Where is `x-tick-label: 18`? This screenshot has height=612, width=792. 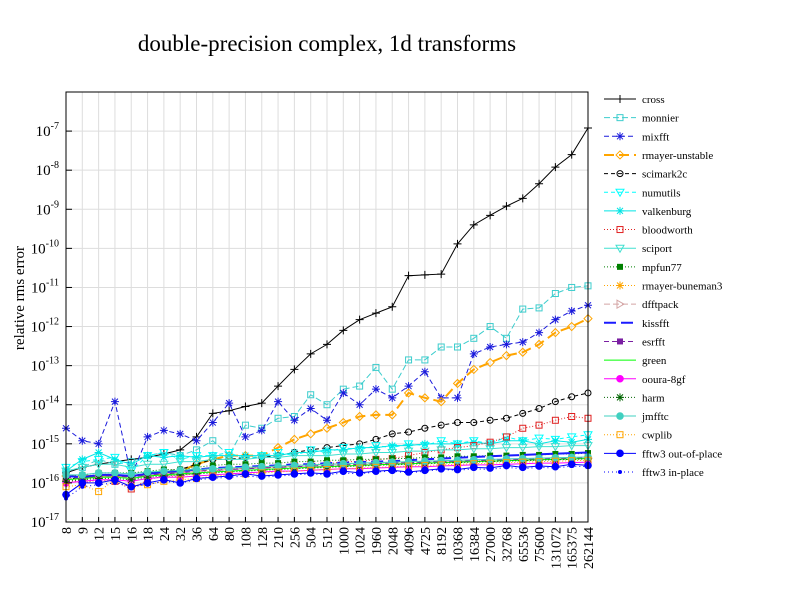 x-tick-label: 18 is located at coordinates (149, 534).